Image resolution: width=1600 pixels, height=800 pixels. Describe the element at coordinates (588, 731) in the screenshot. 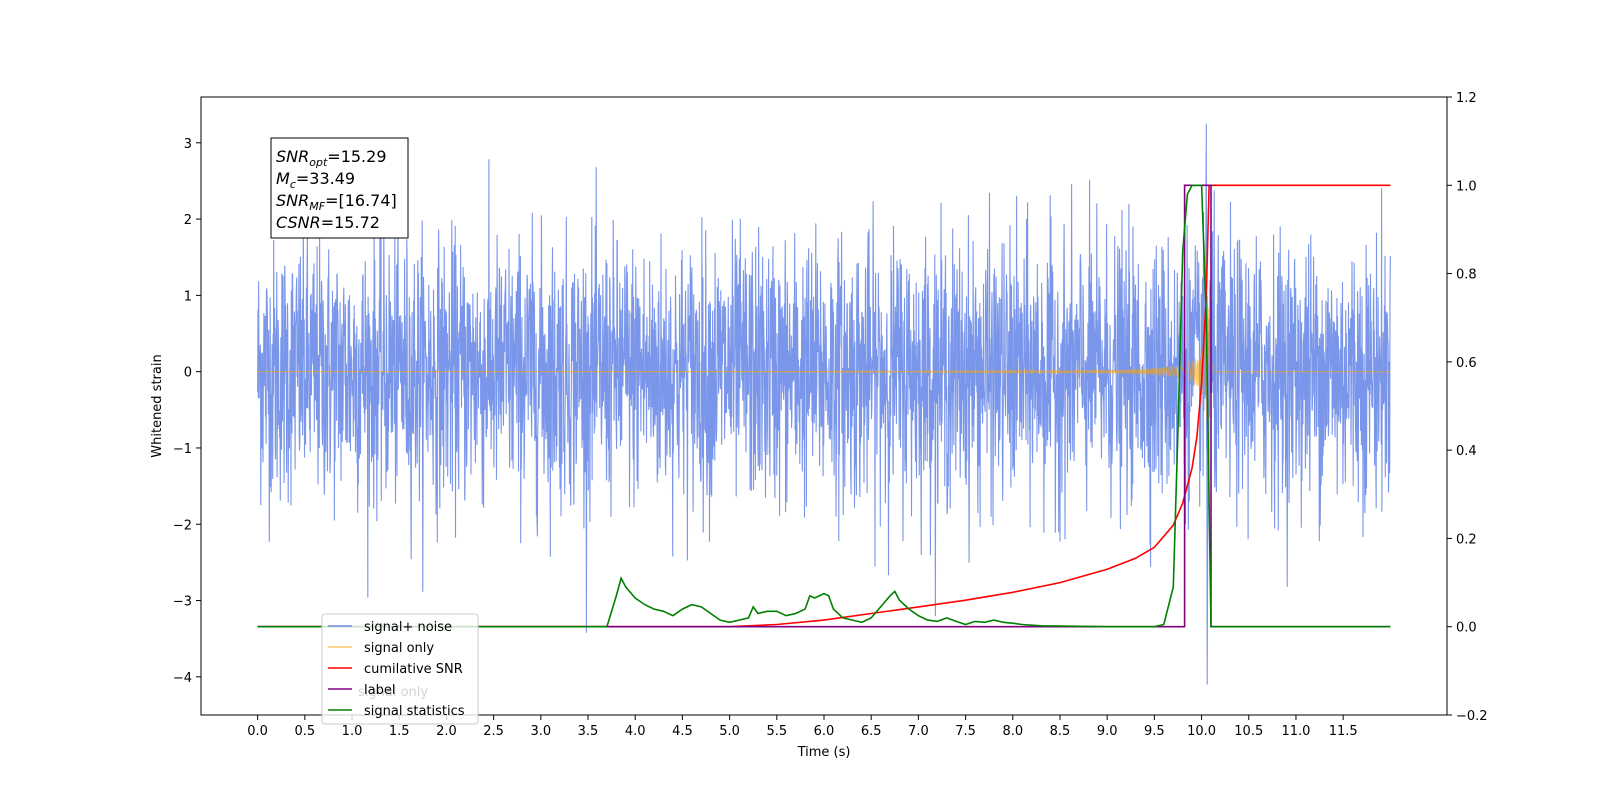

I see `x-tick-label: 3.5` at that location.